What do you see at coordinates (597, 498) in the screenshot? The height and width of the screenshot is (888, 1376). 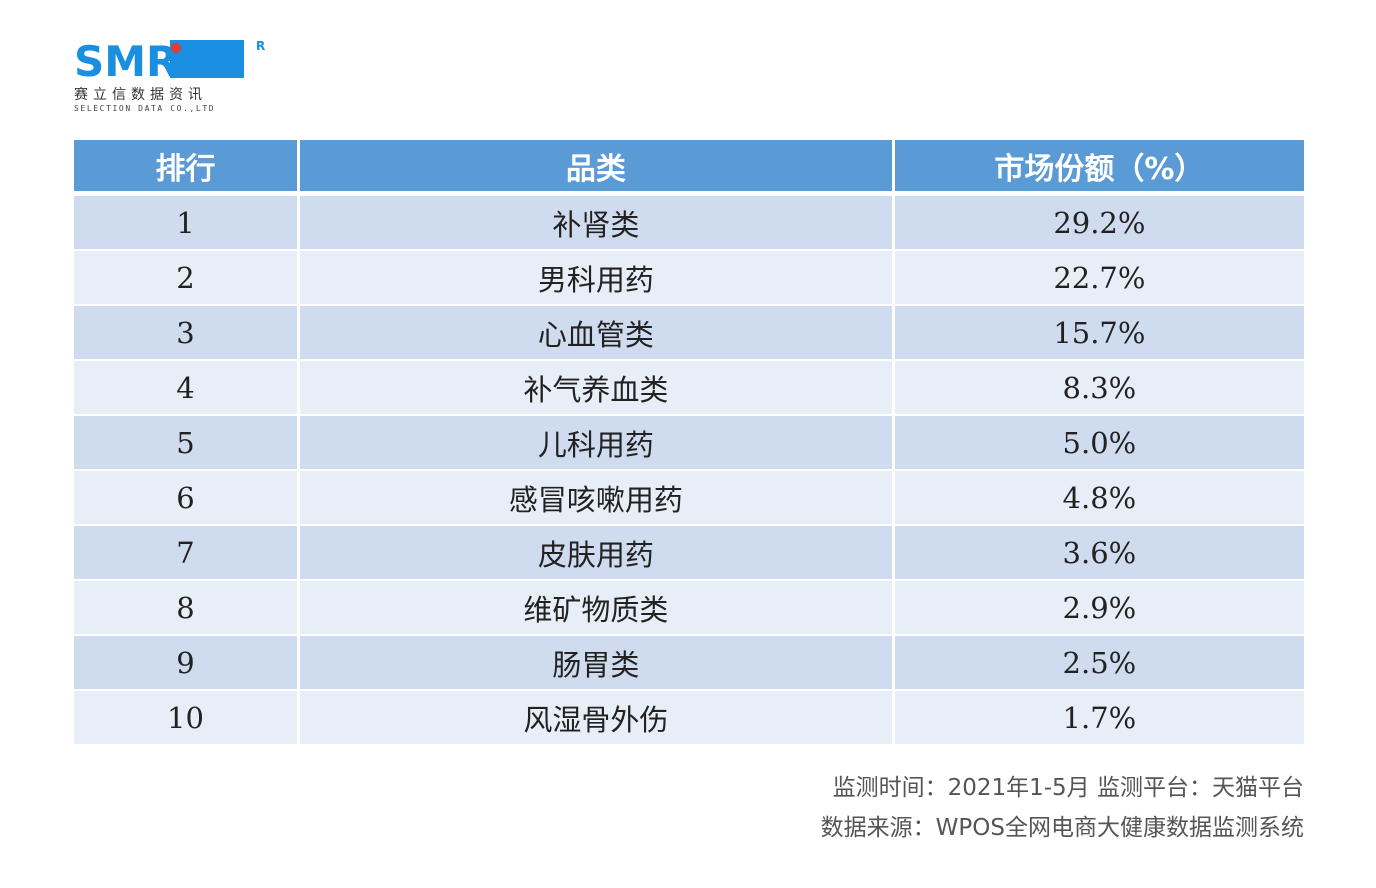 I see `category-cell: 感冒咳嗽用药` at bounding box center [597, 498].